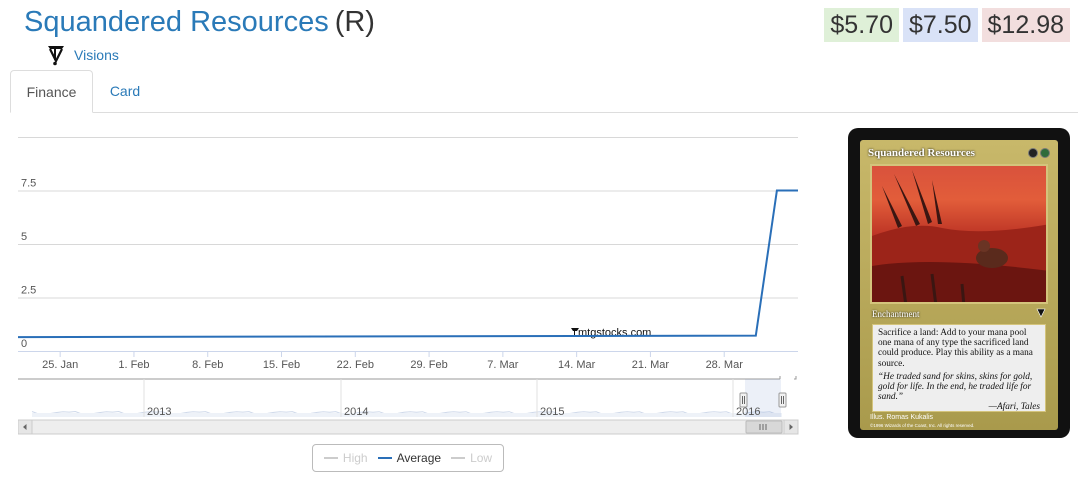 This screenshot has width=1078, height=481. Describe the element at coordinates (552, 412) in the screenshot. I see `navigator-year-label: 2015` at that location.